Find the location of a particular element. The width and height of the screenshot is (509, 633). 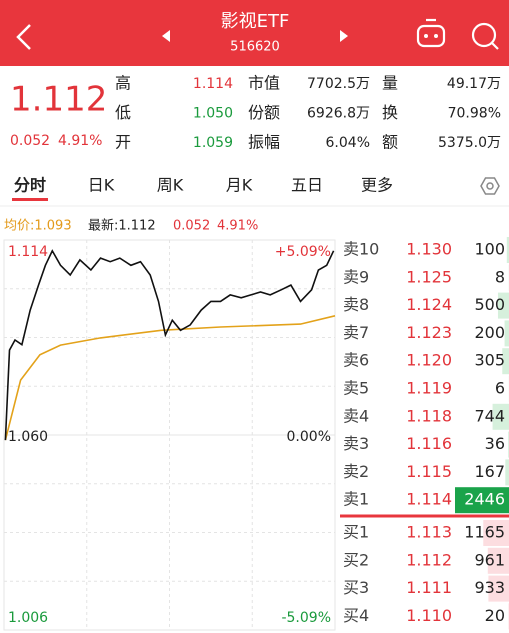

info-change-pct: 4.91% is located at coordinates (237, 226).